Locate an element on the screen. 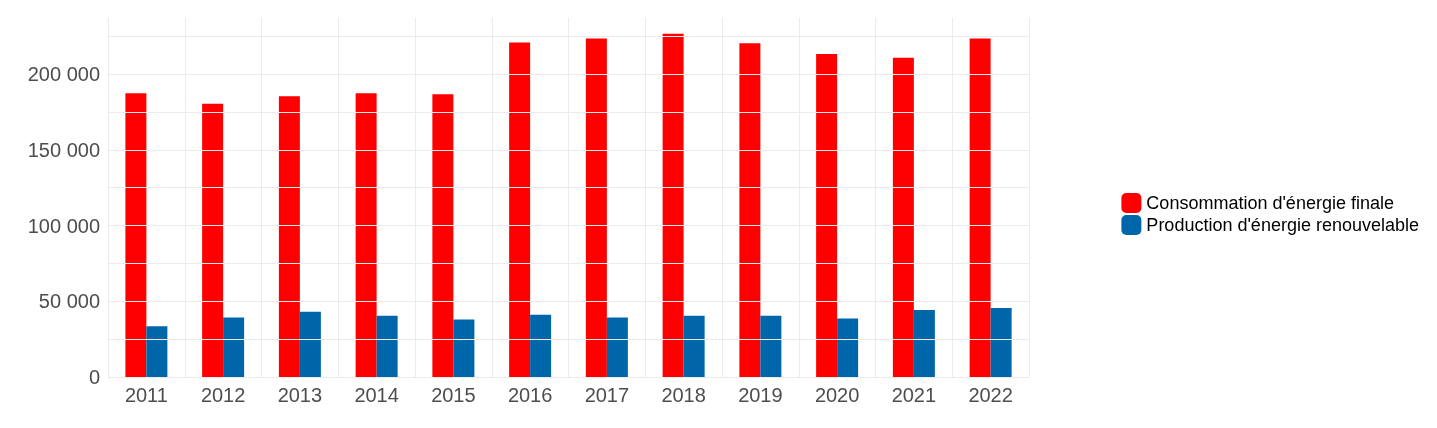 The image size is (1437, 428). x-tick-label: 2016 is located at coordinates (530, 395).